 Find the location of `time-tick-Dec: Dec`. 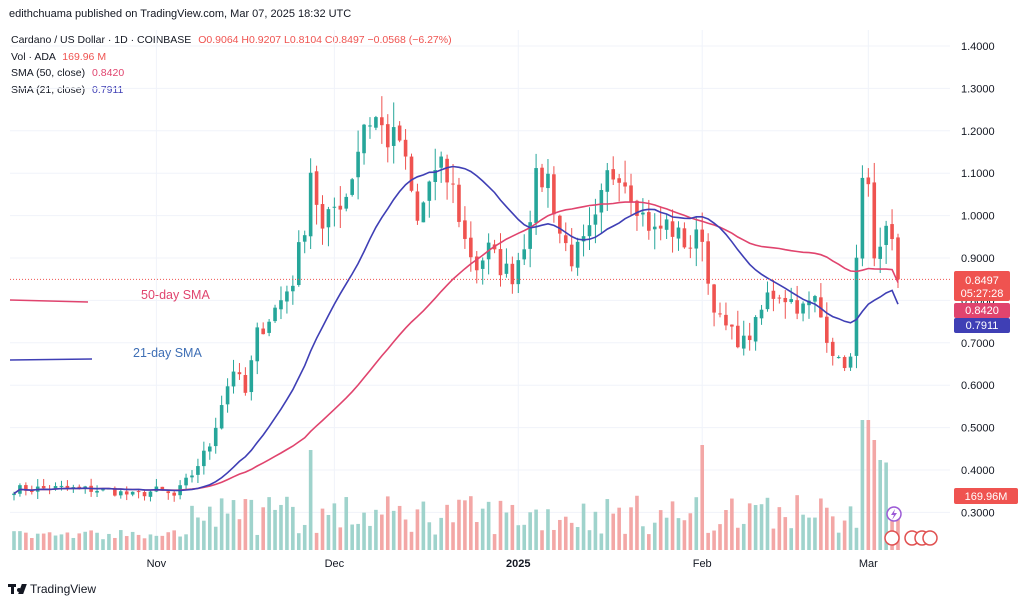

time-tick-Dec: Dec is located at coordinates (335, 564).